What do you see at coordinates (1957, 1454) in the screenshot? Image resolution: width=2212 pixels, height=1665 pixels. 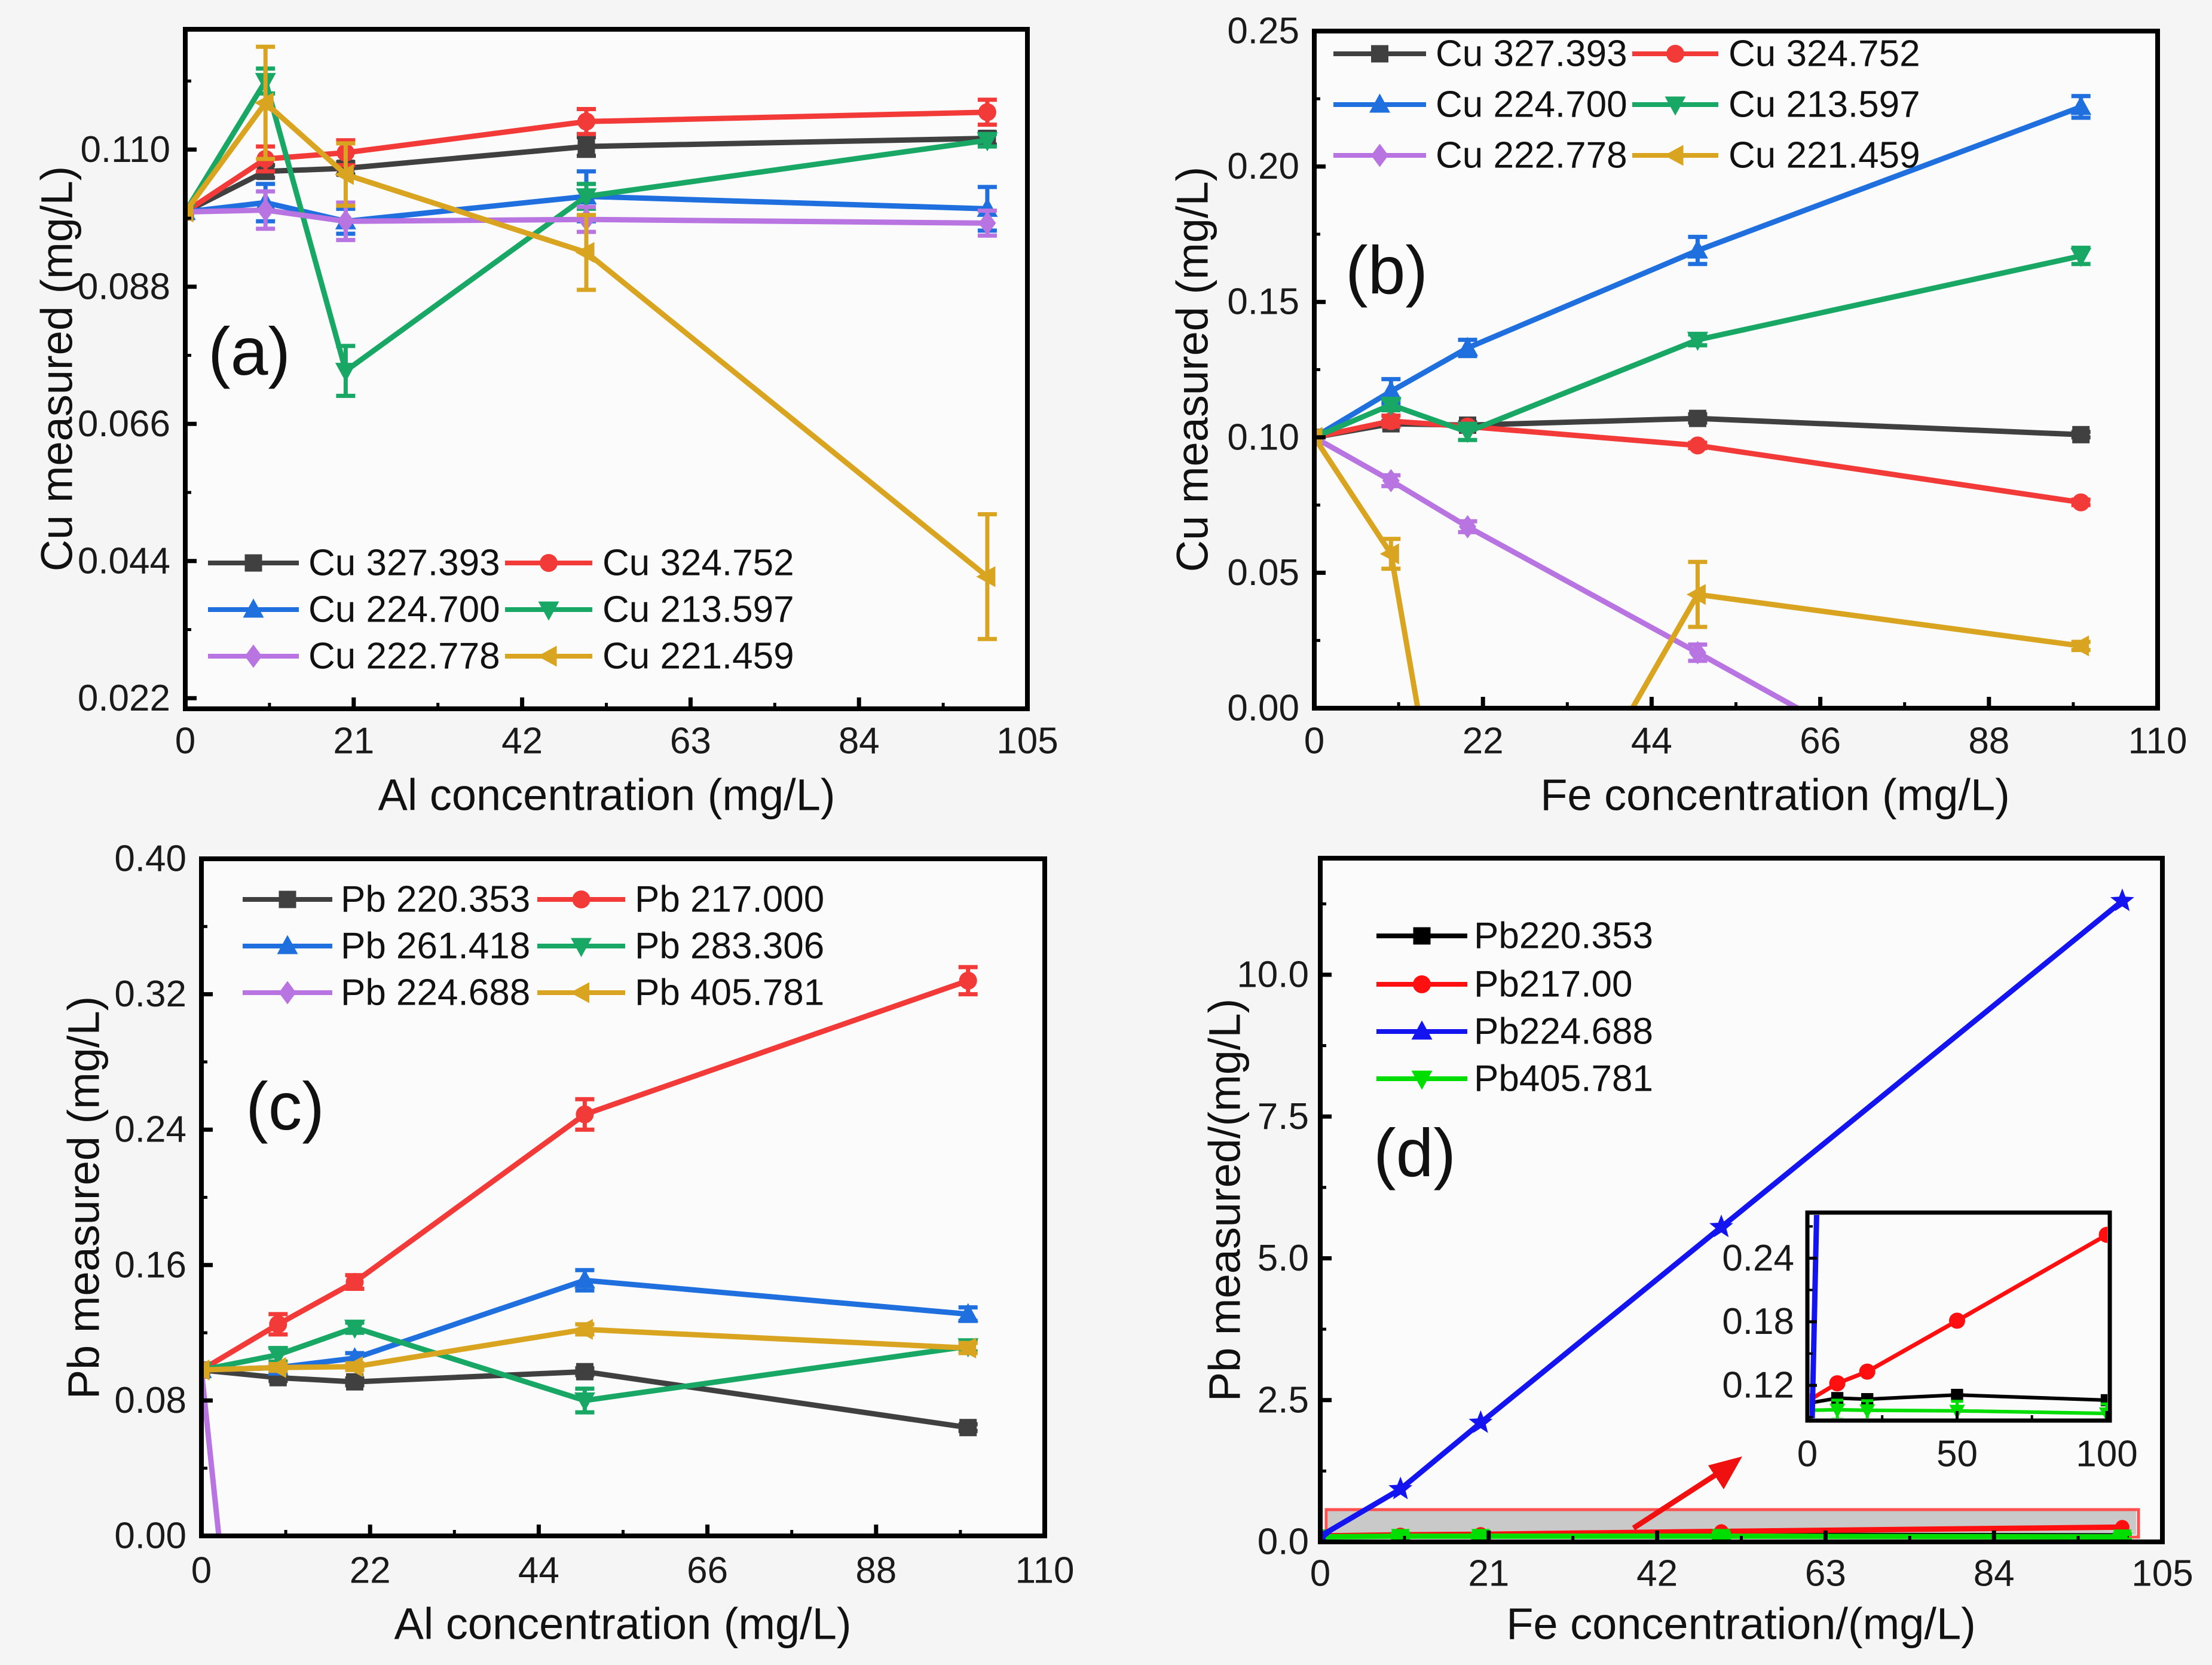 I see `svg-text: 50` at bounding box center [1957, 1454].